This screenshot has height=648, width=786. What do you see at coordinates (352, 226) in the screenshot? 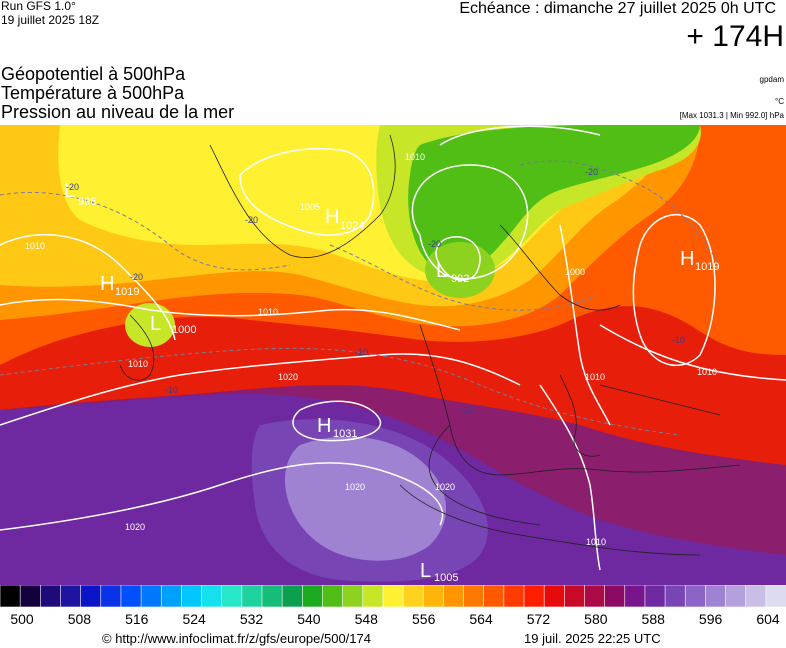
I see `pressure-center-value: 1024` at bounding box center [352, 226].